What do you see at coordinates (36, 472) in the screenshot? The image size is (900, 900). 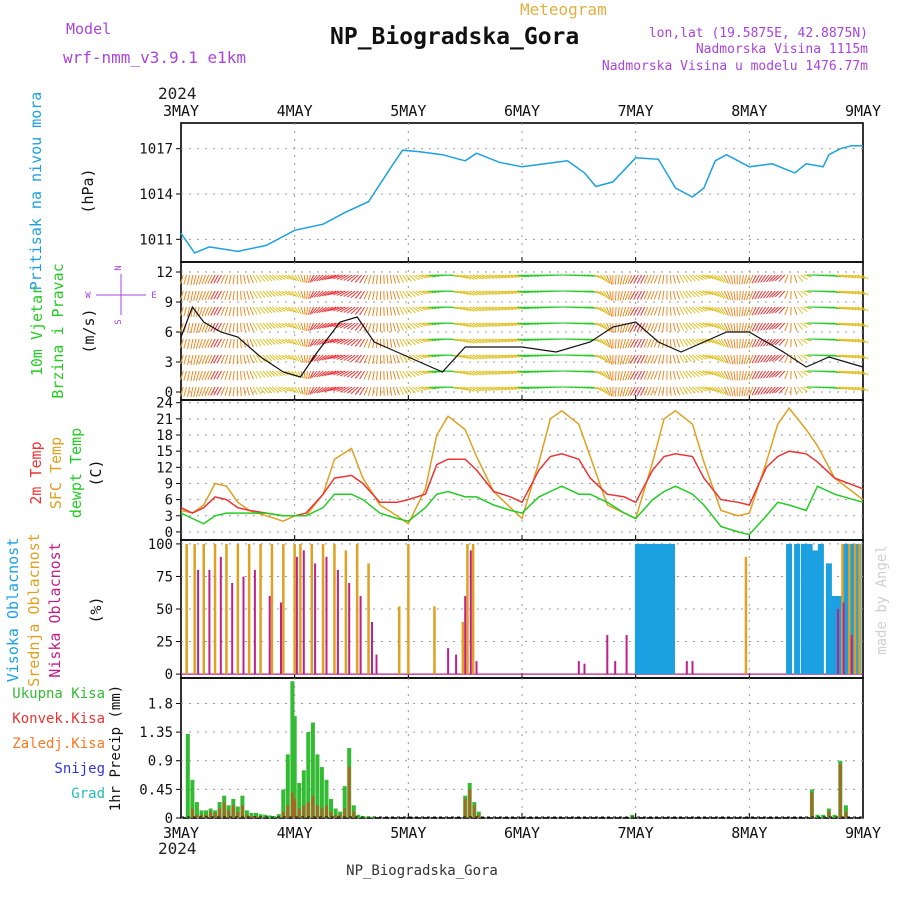 I see `temp-ylabel-2m: 2m Temp` at bounding box center [36, 472].